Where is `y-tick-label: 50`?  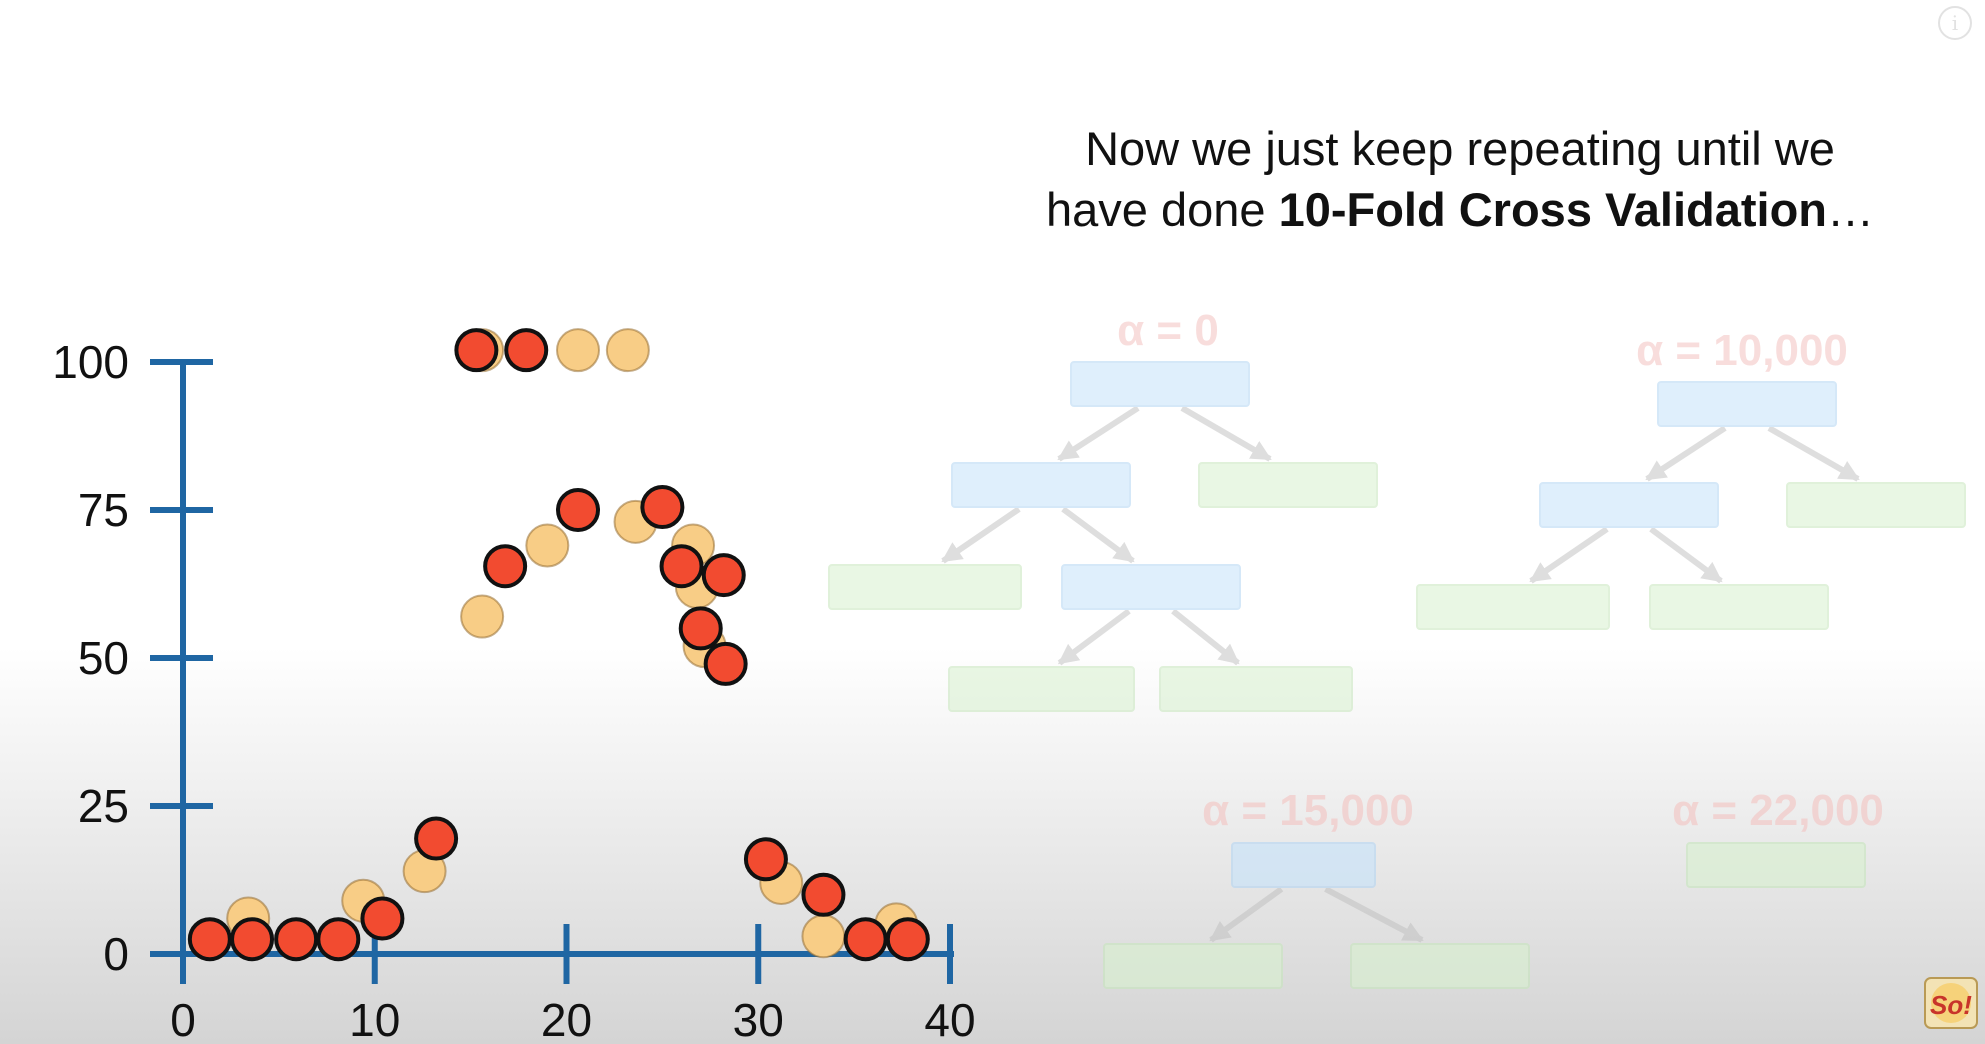 y-tick-label: 50 is located at coordinates (103, 658).